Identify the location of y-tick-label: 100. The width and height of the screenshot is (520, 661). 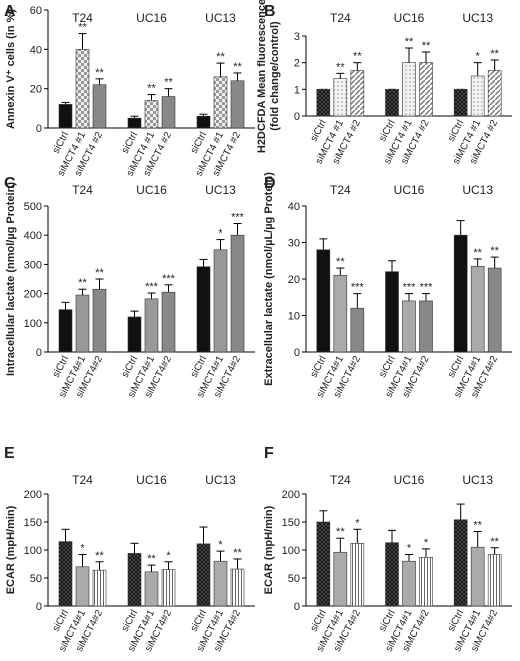
(33, 324).